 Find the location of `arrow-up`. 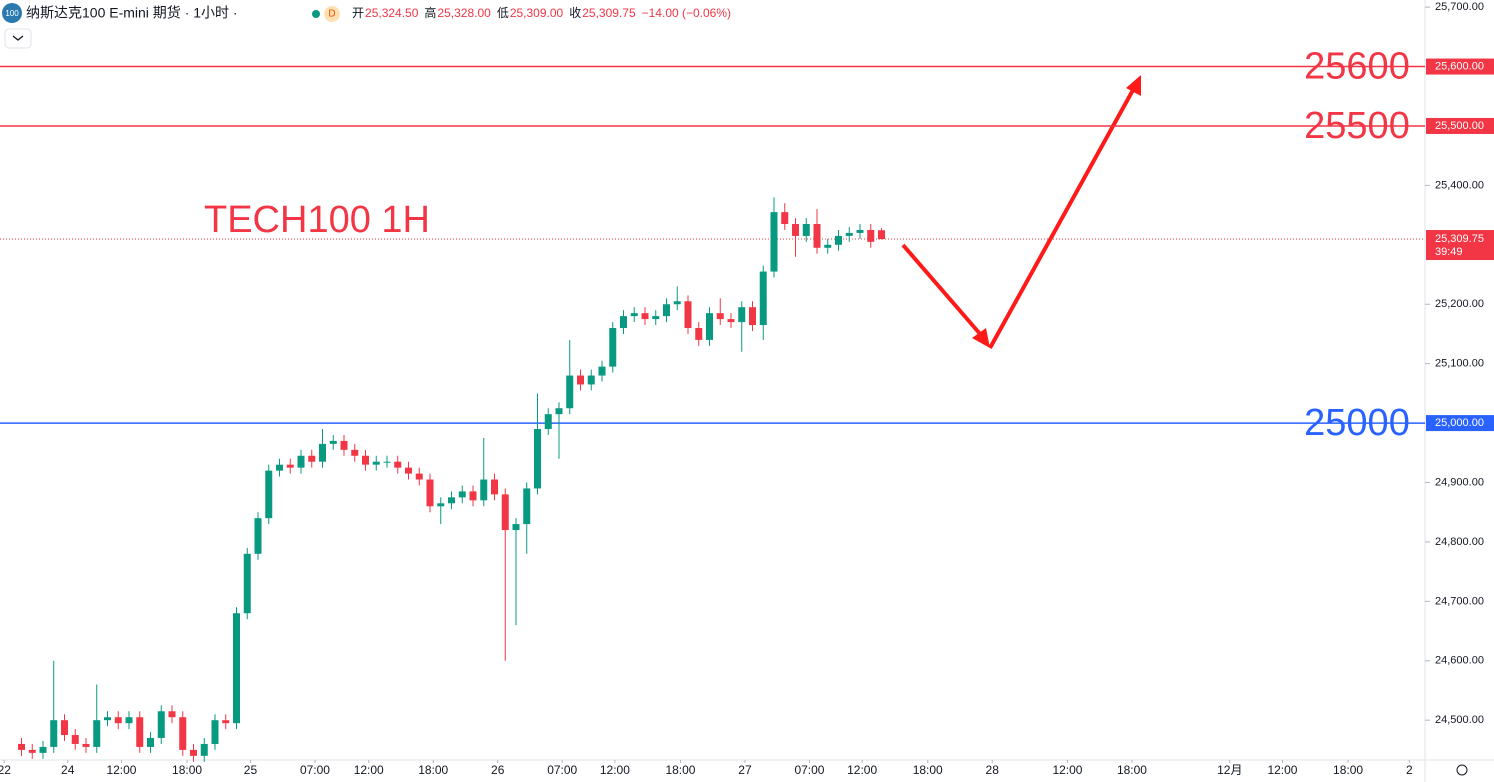

arrow-up is located at coordinates (1061, 219).